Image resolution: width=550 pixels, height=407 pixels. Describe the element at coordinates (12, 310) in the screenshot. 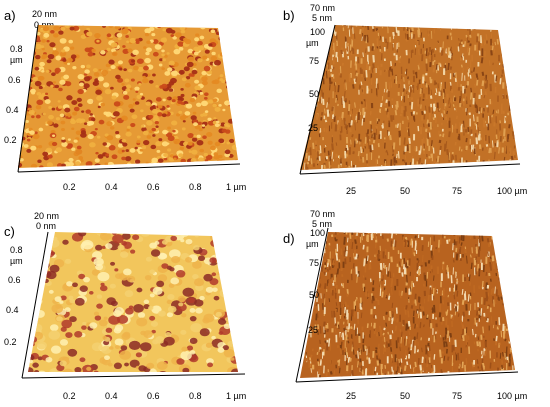

I see `y-tick-c-2: 0.4` at that location.